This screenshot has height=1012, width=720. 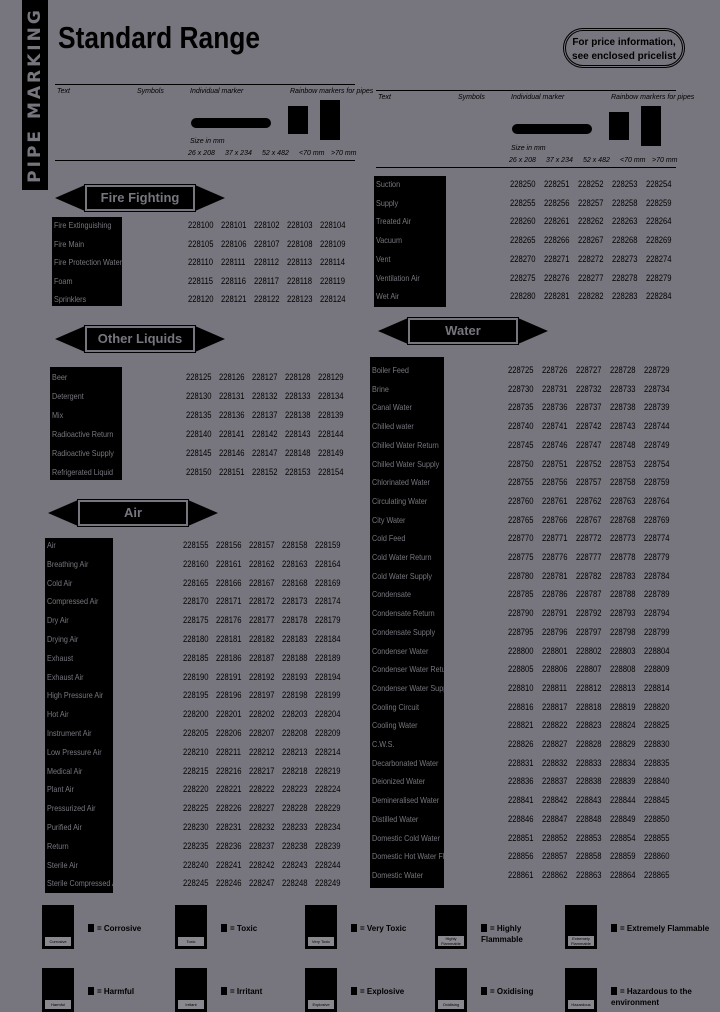 What do you see at coordinates (555, 557) in the screenshot?
I see `article-number: 228776` at bounding box center [555, 557].